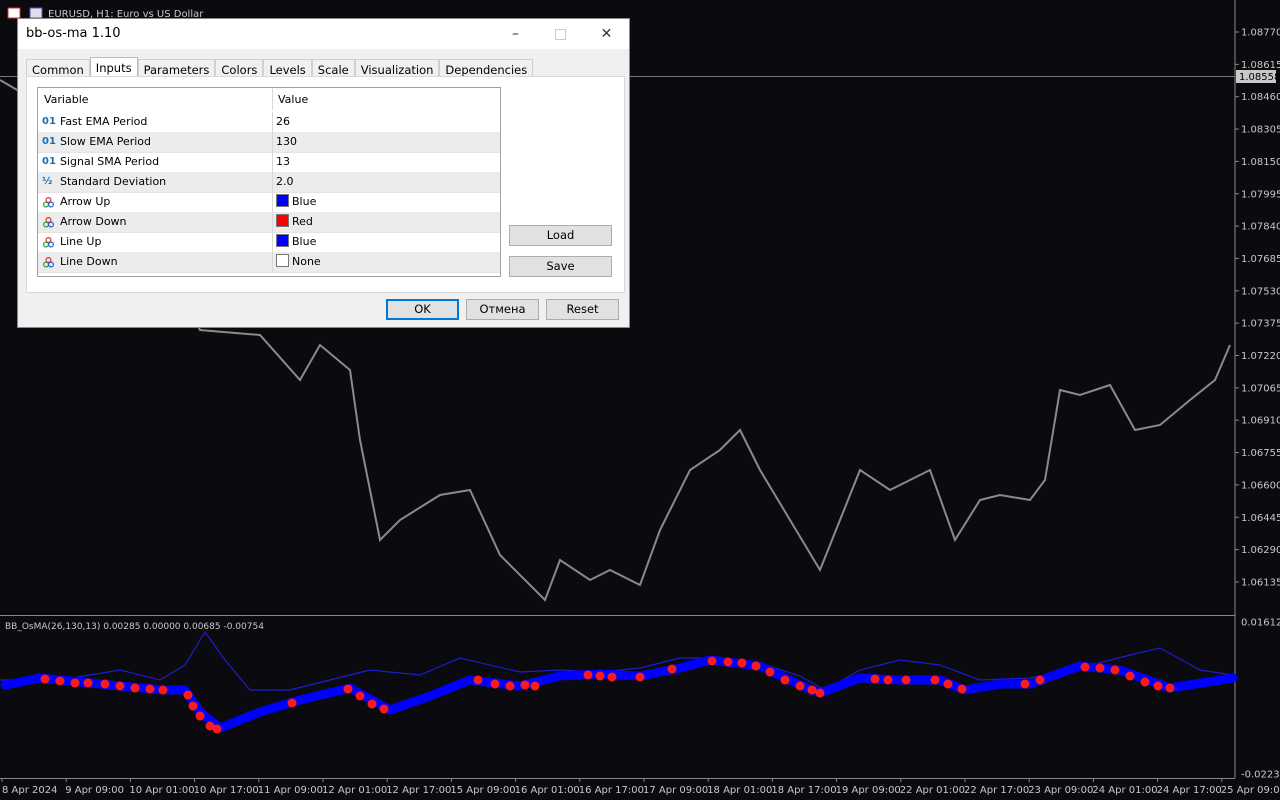  What do you see at coordinates (1260, 259) in the screenshot?
I see `price-label: 1.07685` at bounding box center [1260, 259].